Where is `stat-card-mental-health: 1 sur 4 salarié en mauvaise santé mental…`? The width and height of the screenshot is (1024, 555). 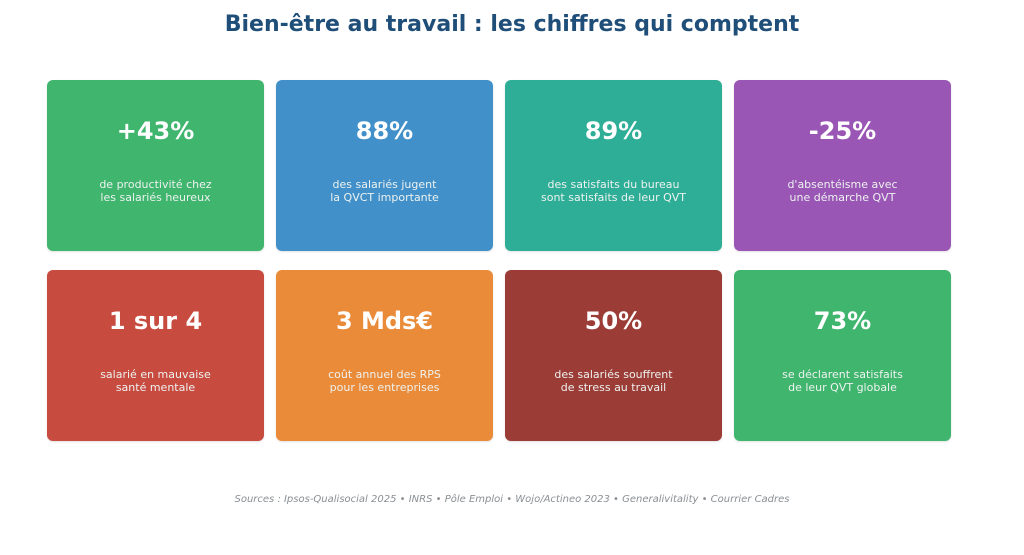
stat-card-mental-health: 1 sur 4 salarié en mauvaise santé mental… is located at coordinates (155, 355).